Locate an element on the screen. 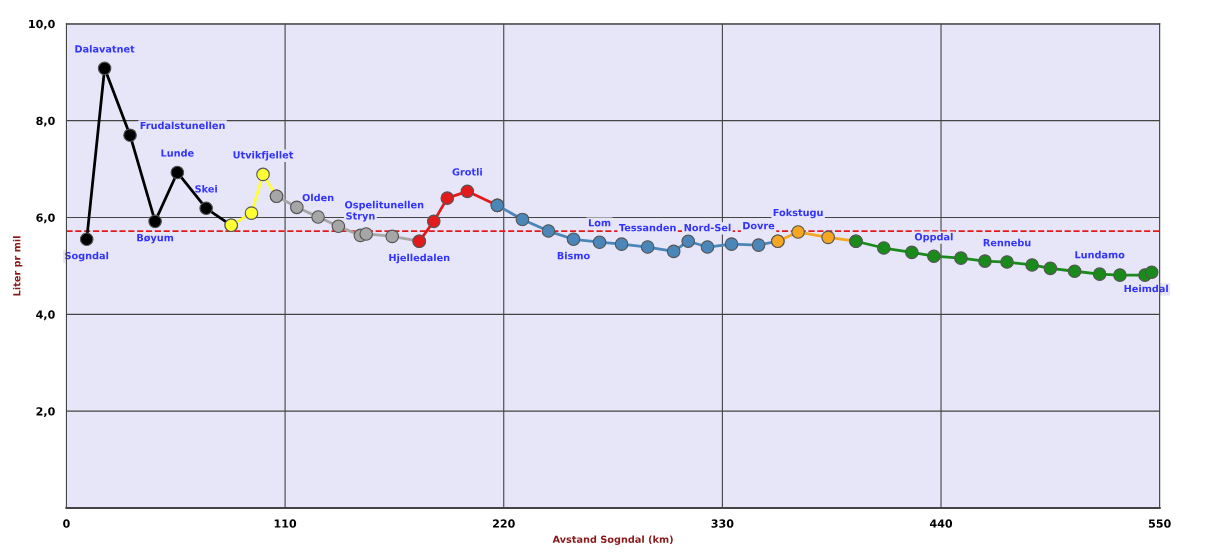 The height and width of the screenshot is (554, 1208). annotation: Skei is located at coordinates (206, 189).